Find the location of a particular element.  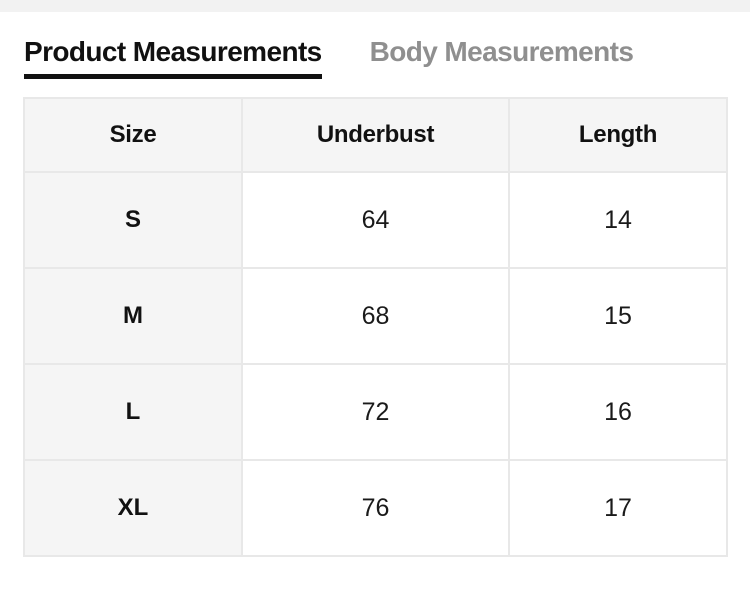

underbust-cell: 64 is located at coordinates (375, 220).